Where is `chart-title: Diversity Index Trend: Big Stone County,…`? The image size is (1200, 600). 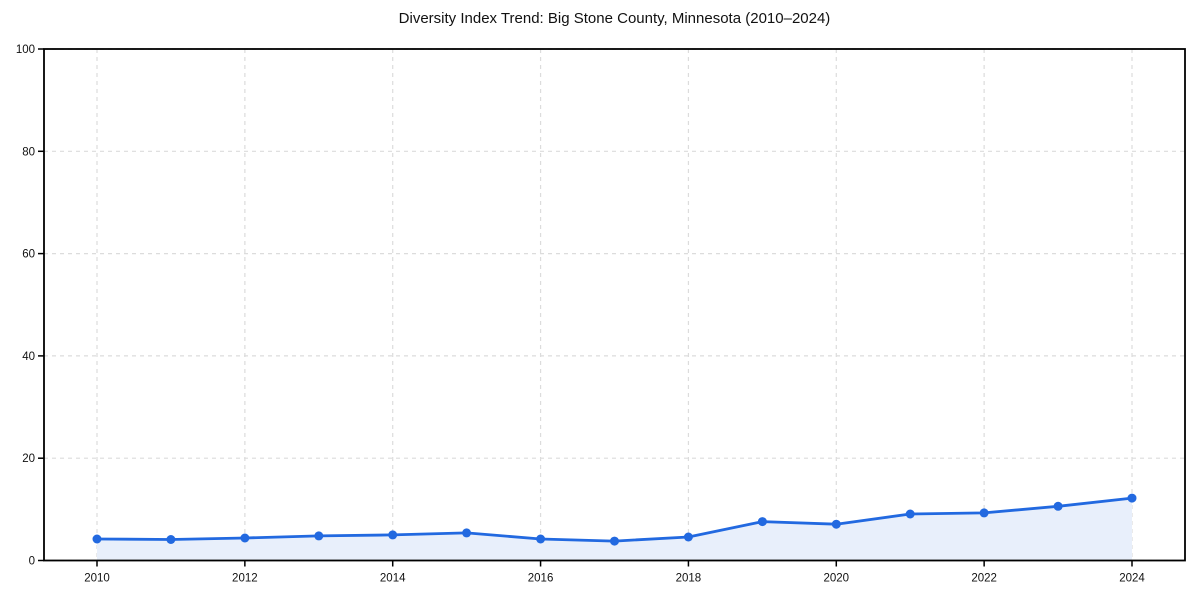
chart-title: Diversity Index Trend: Big Stone County,… is located at coordinates (614, 18).